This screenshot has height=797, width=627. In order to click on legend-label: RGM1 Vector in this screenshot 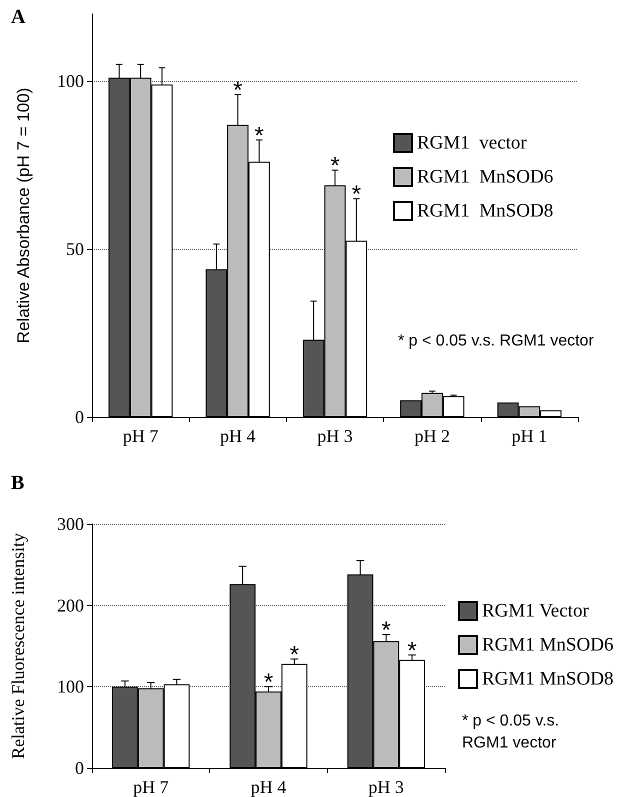, I will do `click(536, 611)`.